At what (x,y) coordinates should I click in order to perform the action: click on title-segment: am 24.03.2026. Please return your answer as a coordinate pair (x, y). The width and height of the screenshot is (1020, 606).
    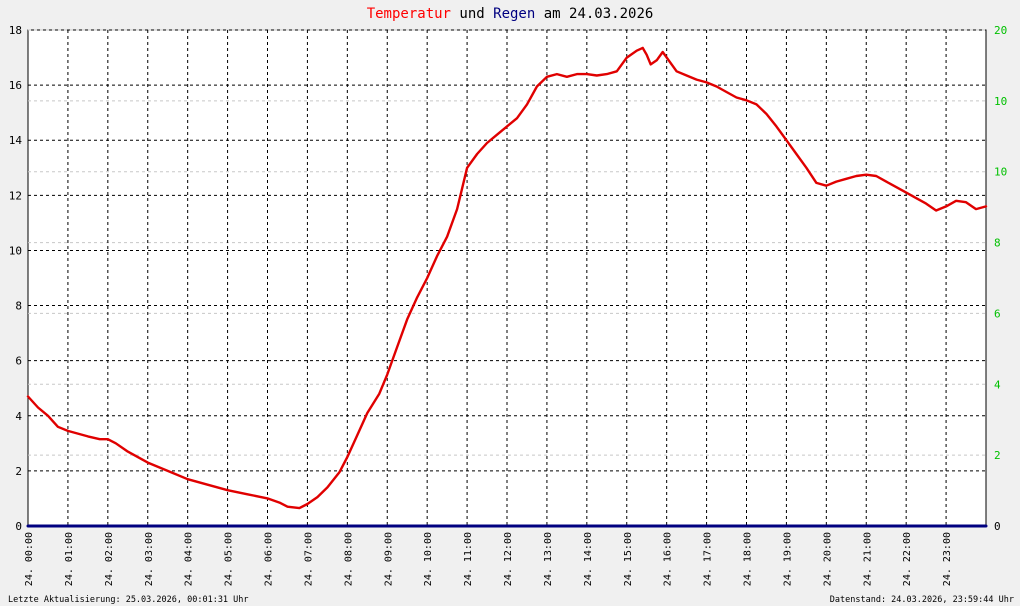
    Looking at the image, I should click on (594, 14).